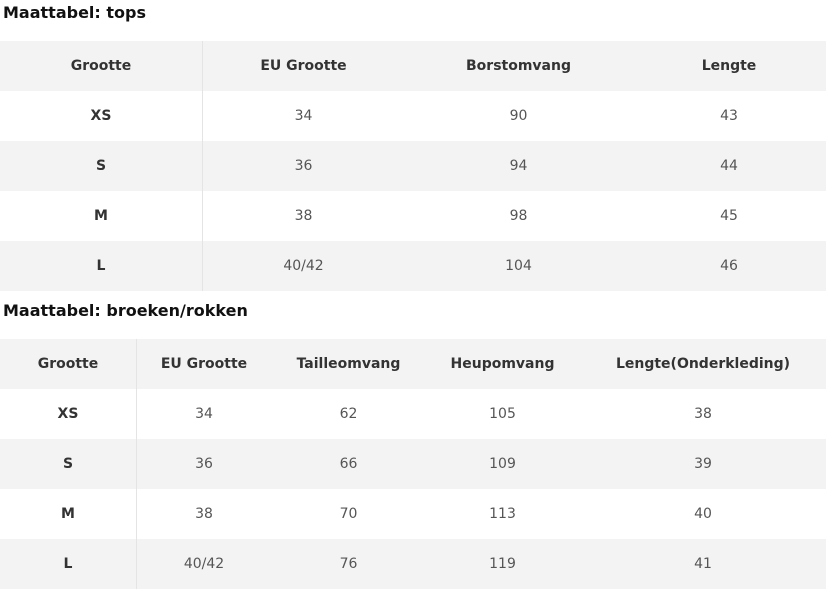  What do you see at coordinates (518, 266) in the screenshot?
I see `table-cell: 104` at bounding box center [518, 266].